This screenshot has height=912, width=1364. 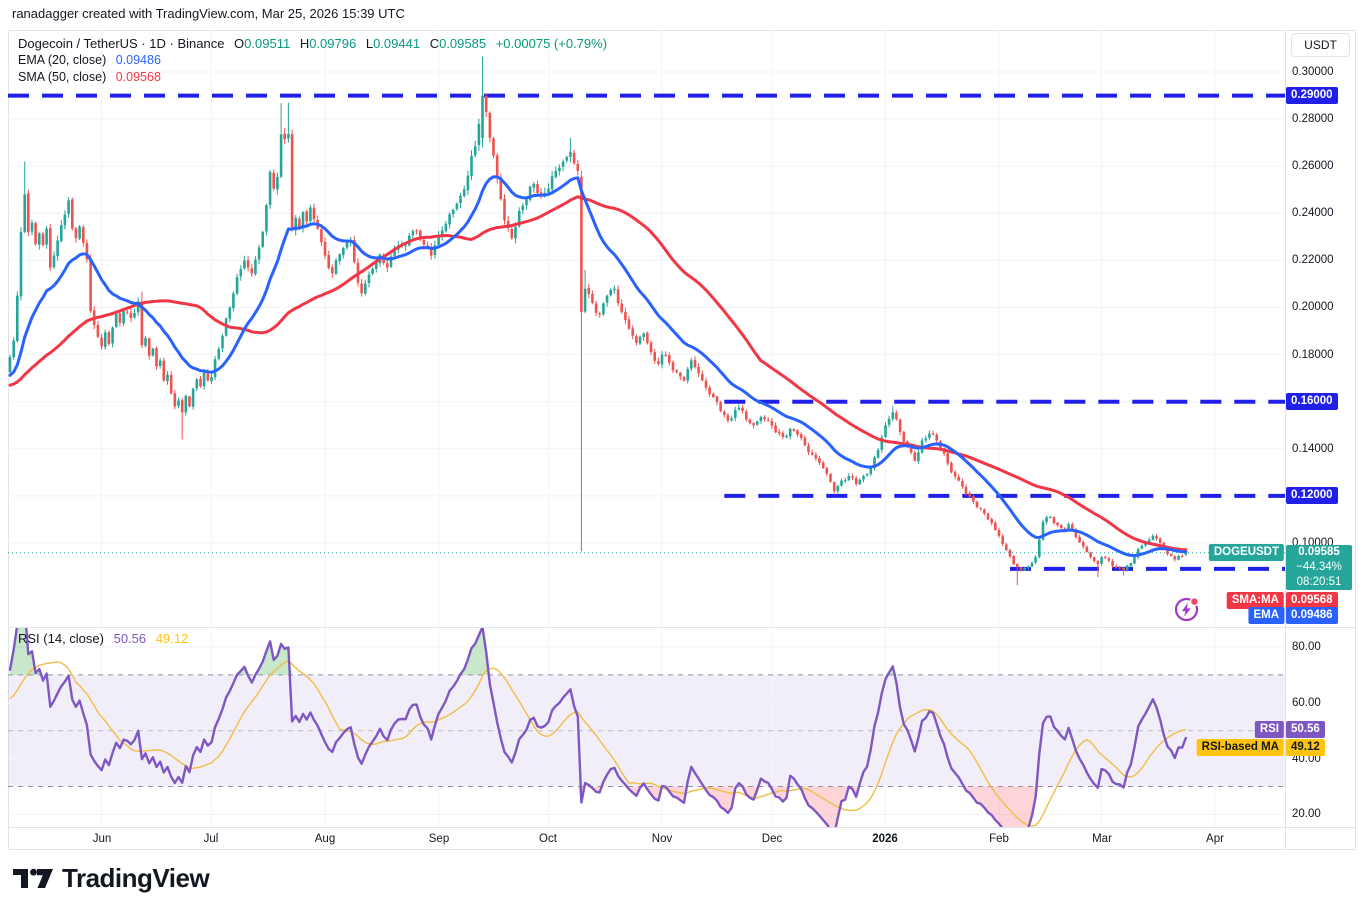 I want to click on price-tick-0.24000: 0.24000, so click(x=1313, y=213).